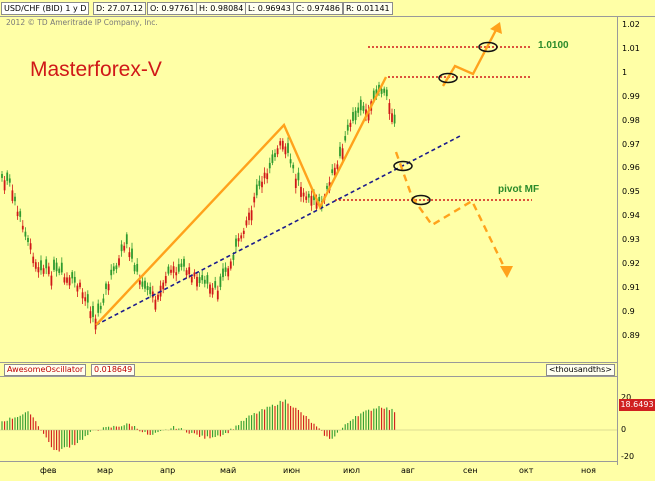 The height and width of the screenshot is (481, 655). What do you see at coordinates (168, 470) in the screenshot?
I see `month-label: апр` at bounding box center [168, 470].